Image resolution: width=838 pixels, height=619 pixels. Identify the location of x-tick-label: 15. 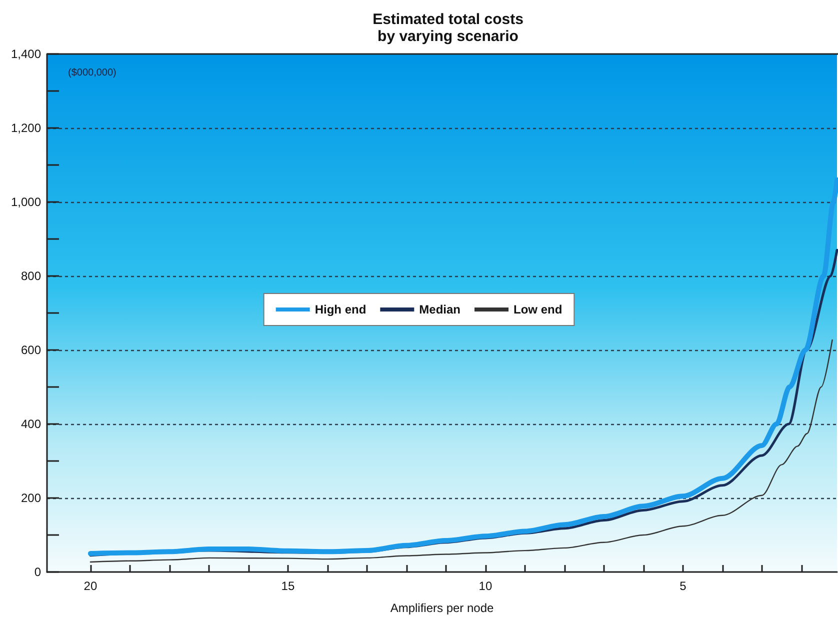
(288, 586).